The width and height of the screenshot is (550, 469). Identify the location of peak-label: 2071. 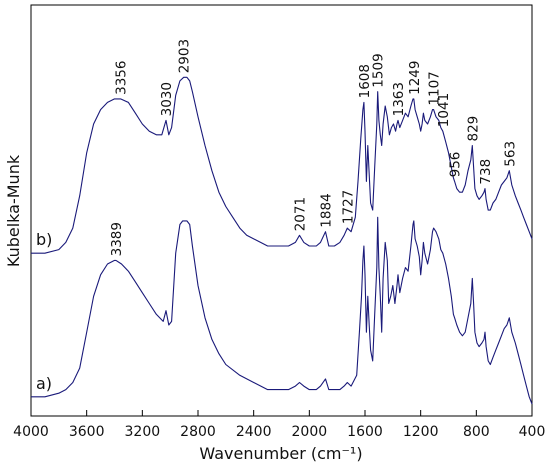
(301, 214).